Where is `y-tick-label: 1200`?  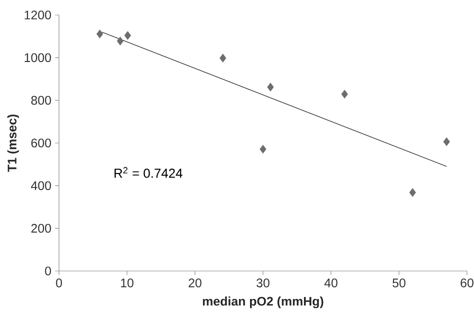 y-tick-label: 1200 is located at coordinates (37, 15).